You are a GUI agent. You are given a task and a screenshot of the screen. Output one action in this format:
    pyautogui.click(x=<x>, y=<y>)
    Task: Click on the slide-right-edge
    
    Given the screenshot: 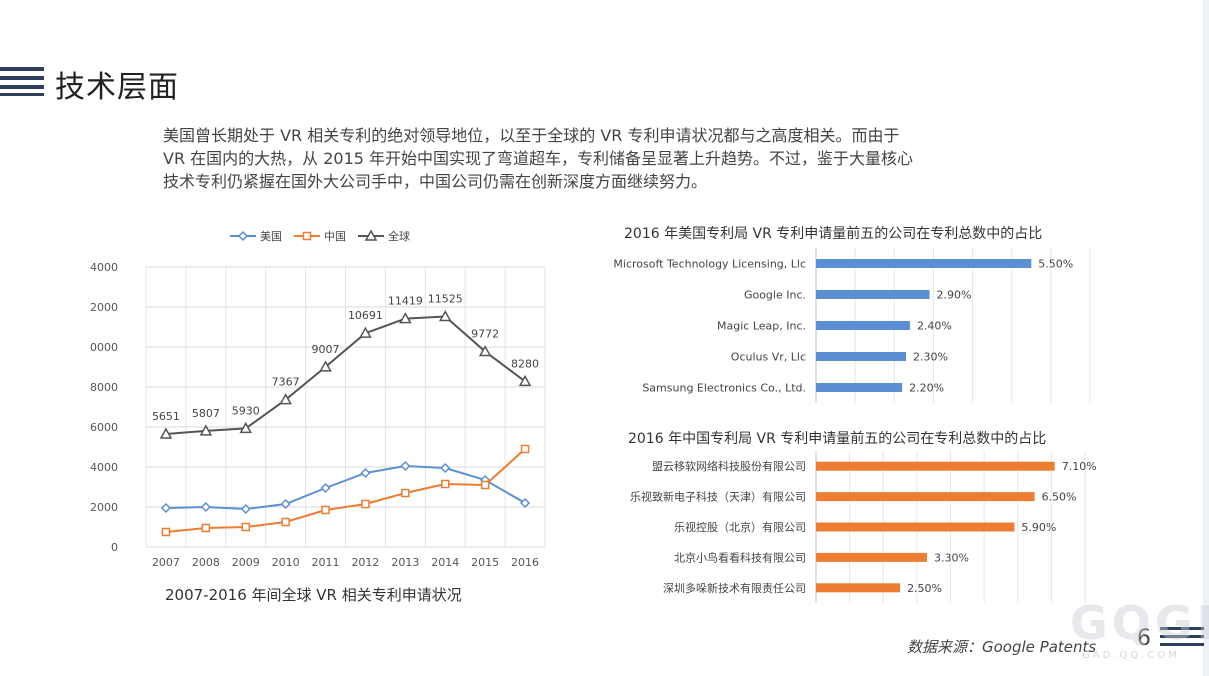 What is the action you would take?
    pyautogui.click(x=1206, y=338)
    